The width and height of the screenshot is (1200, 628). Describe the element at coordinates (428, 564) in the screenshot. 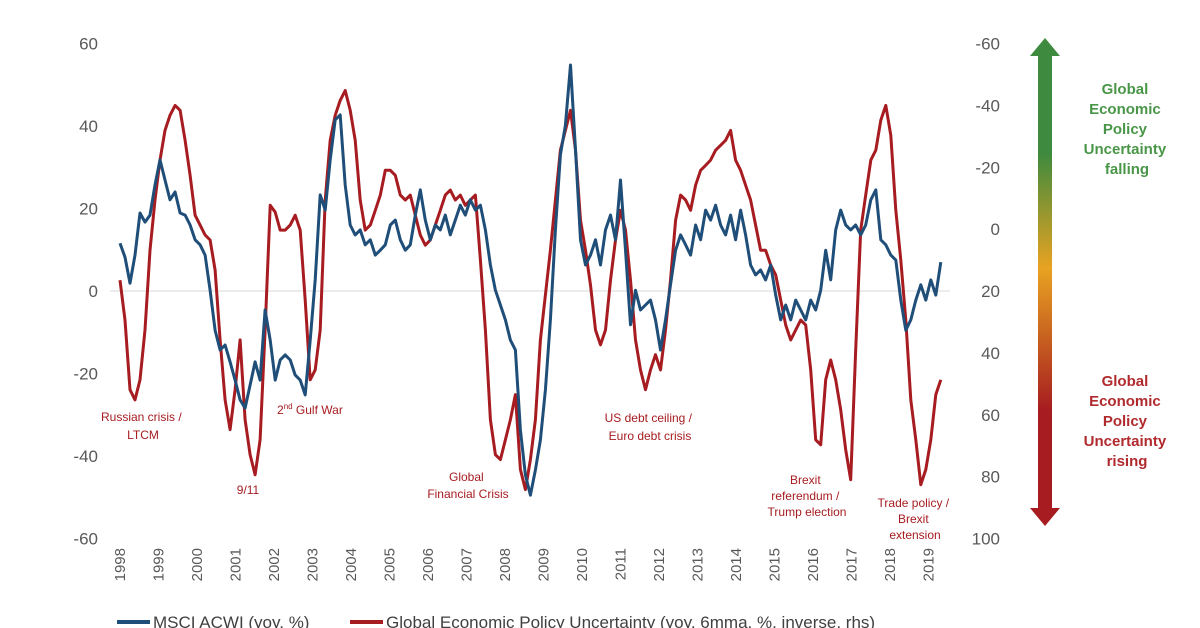

I see `x-tick-label: 2006` at that location.